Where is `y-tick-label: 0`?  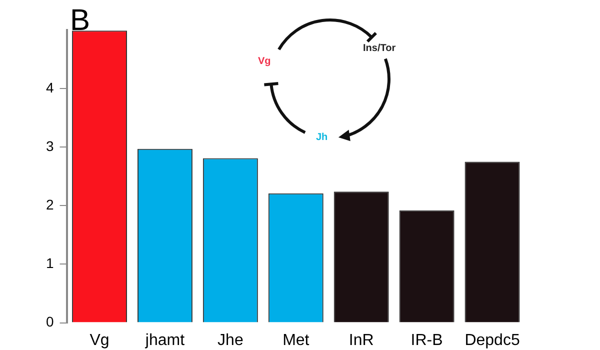 y-tick-label: 0 is located at coordinates (50, 322).